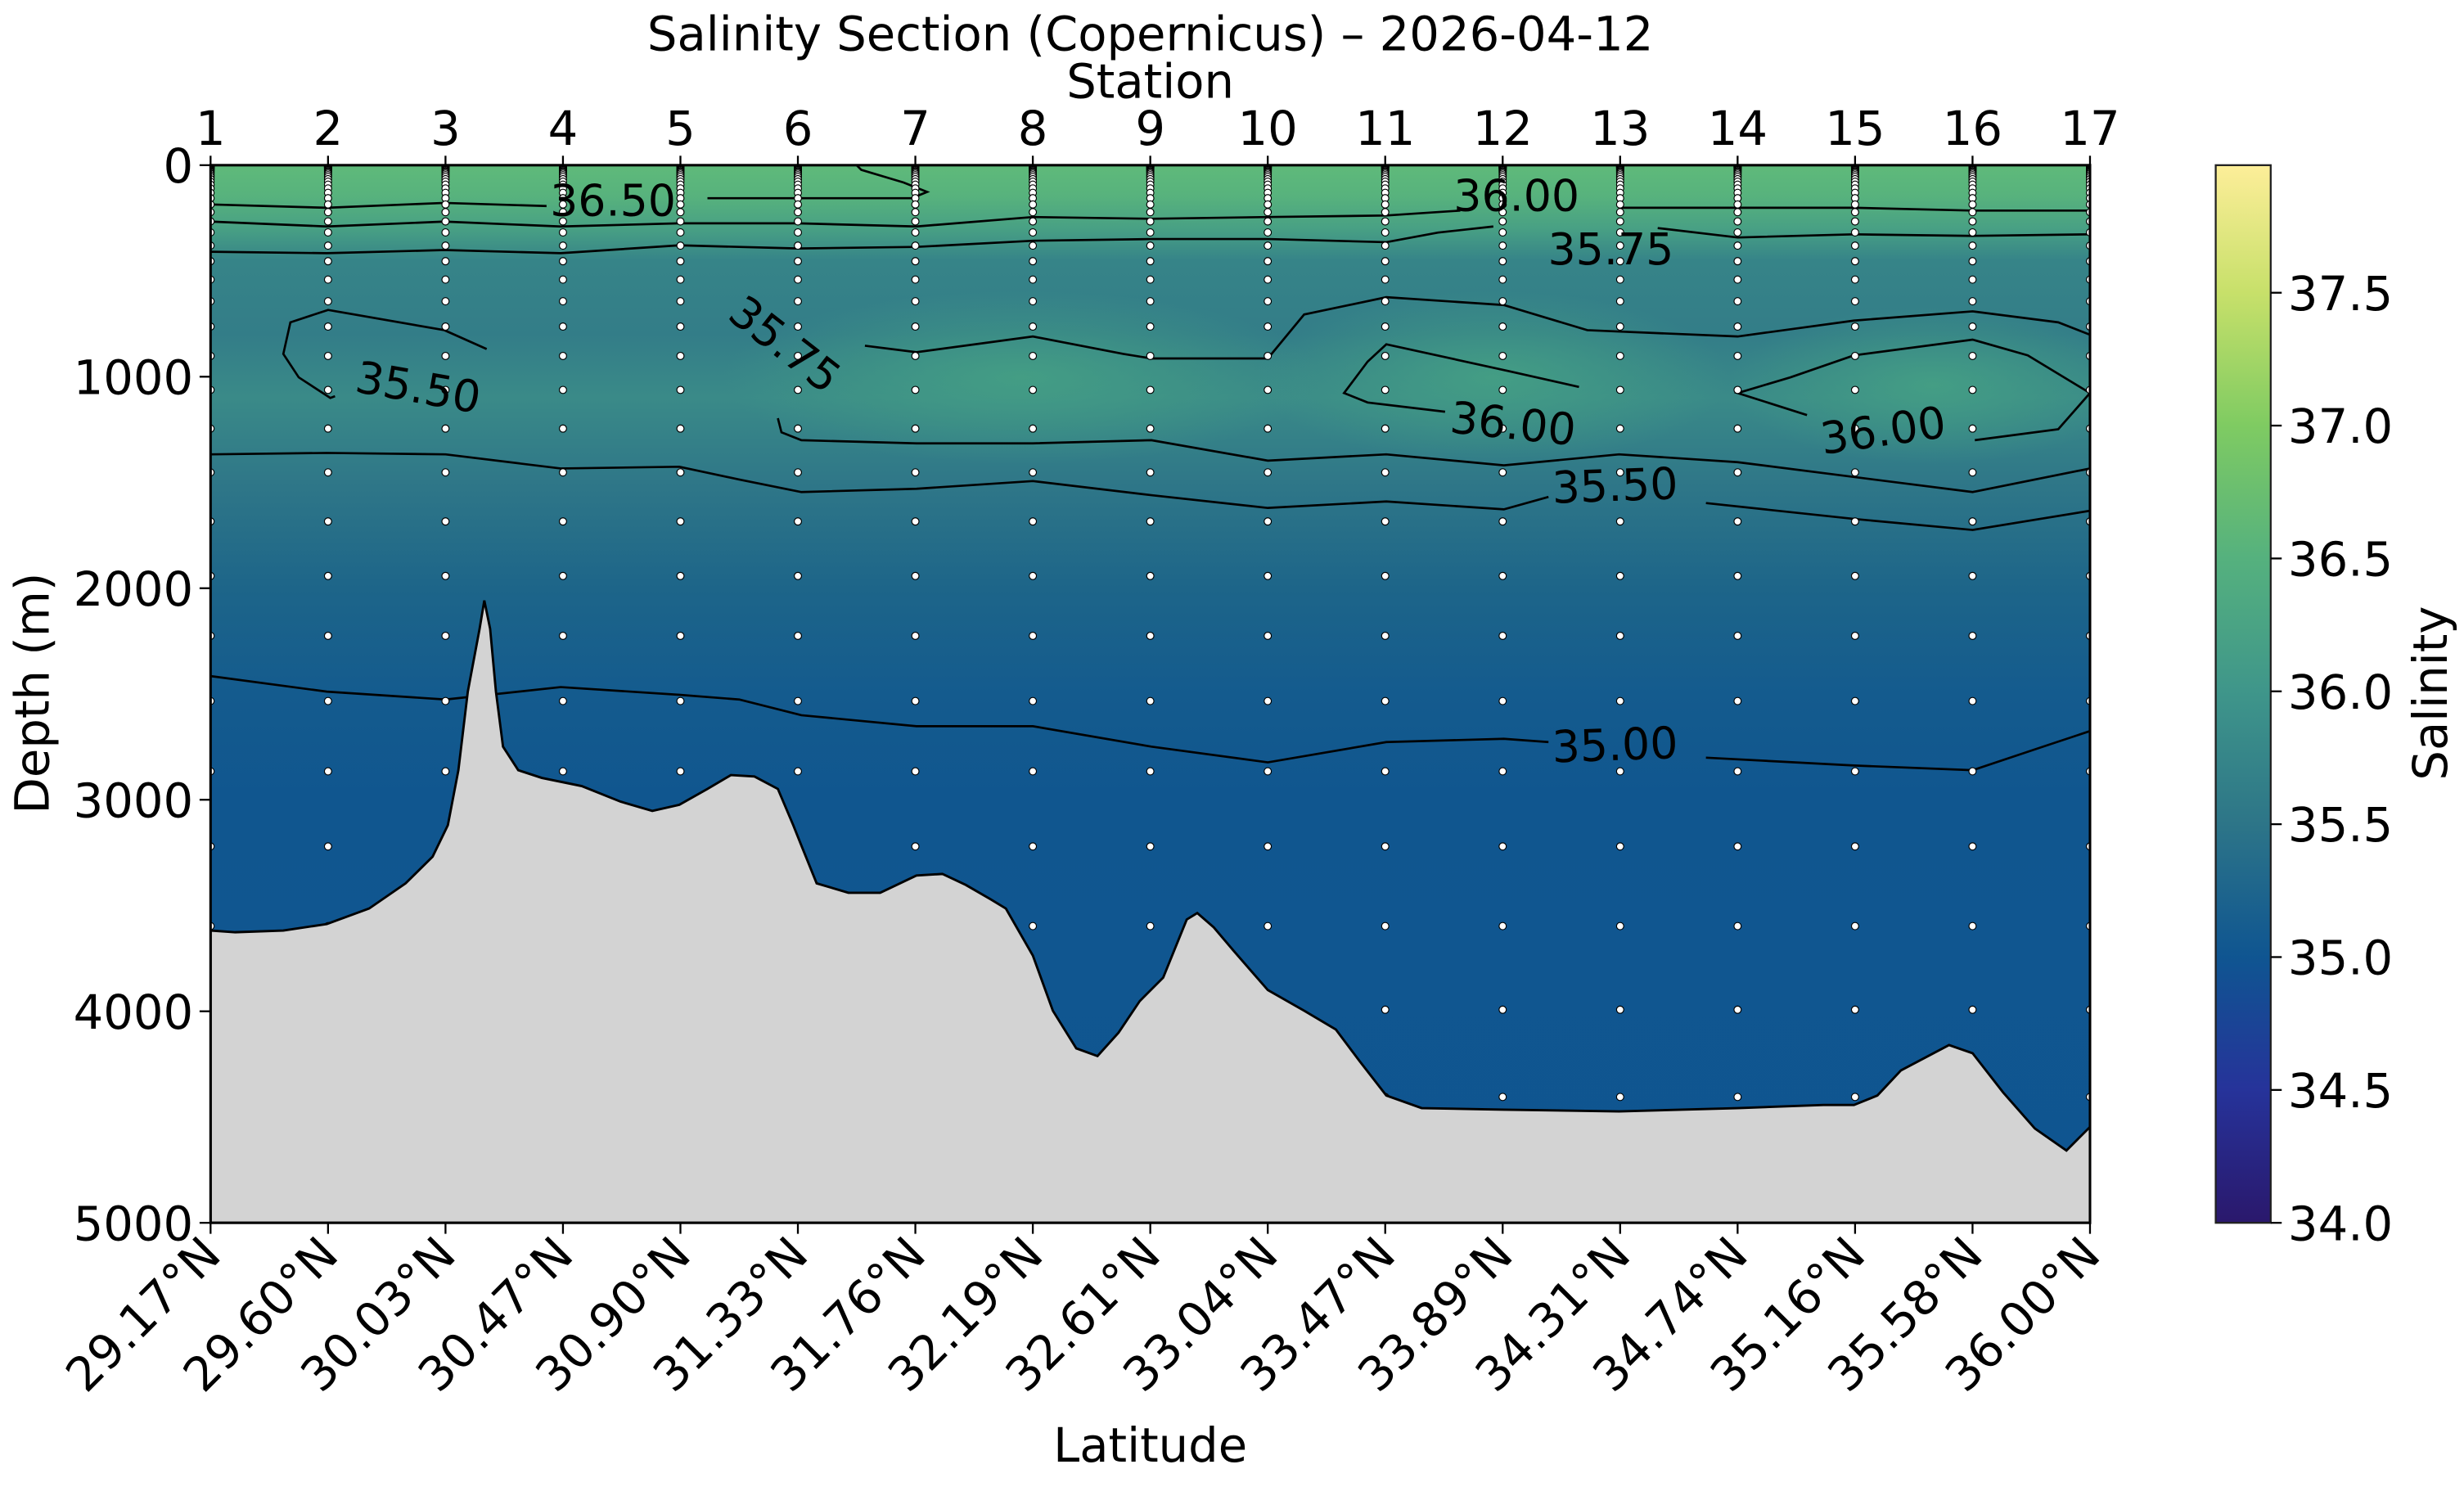 The width and height of the screenshot is (2464, 1487). What do you see at coordinates (1150, 128) in the screenshot?
I see `station-tick-label: 9` at bounding box center [1150, 128].